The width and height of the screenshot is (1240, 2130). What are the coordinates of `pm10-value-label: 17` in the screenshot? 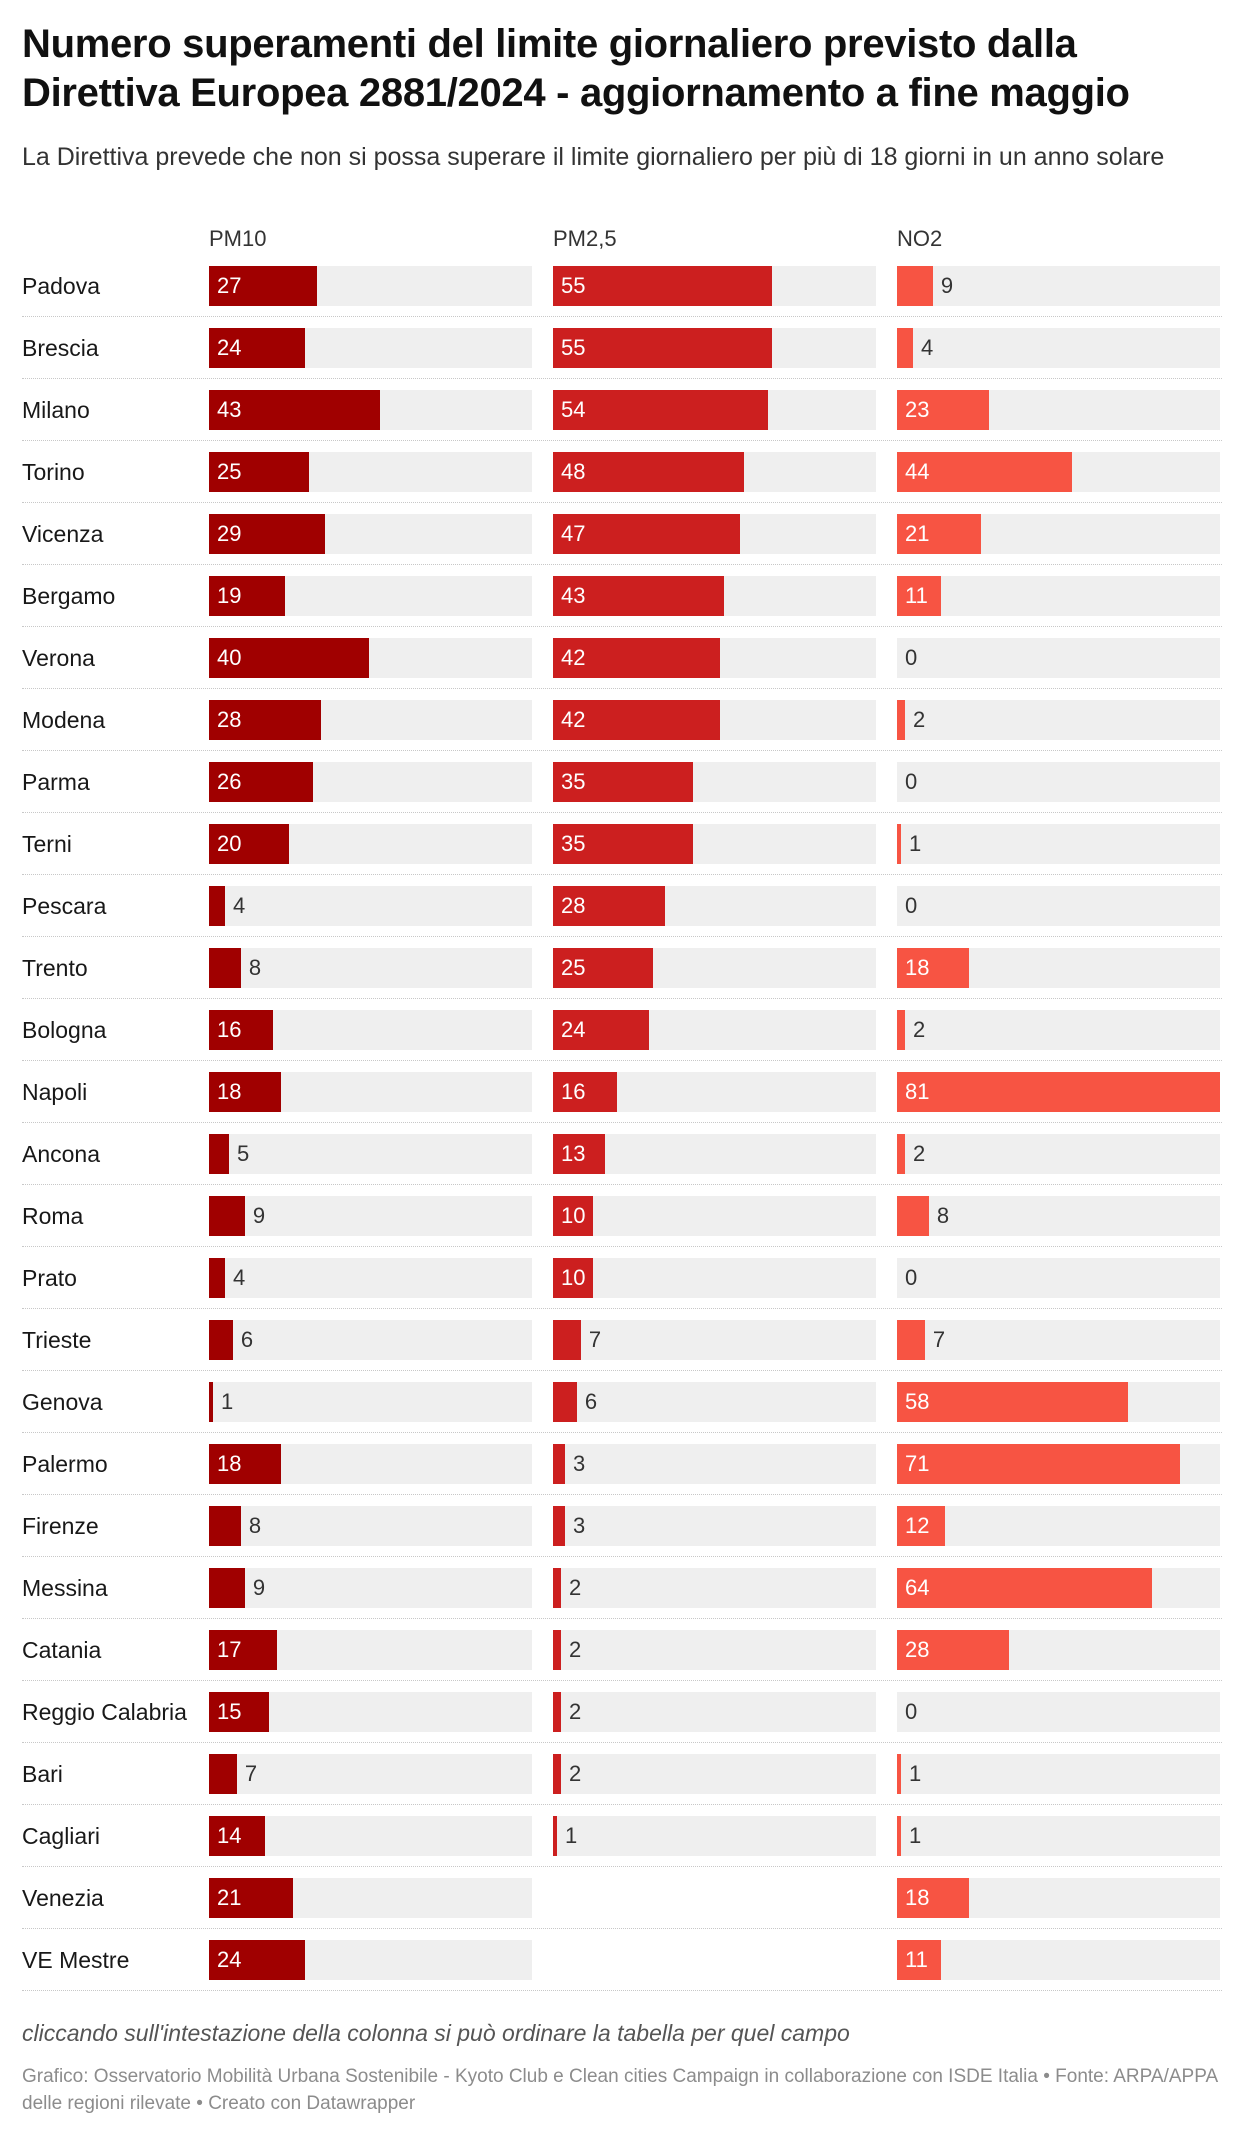 It's located at (229, 1649).